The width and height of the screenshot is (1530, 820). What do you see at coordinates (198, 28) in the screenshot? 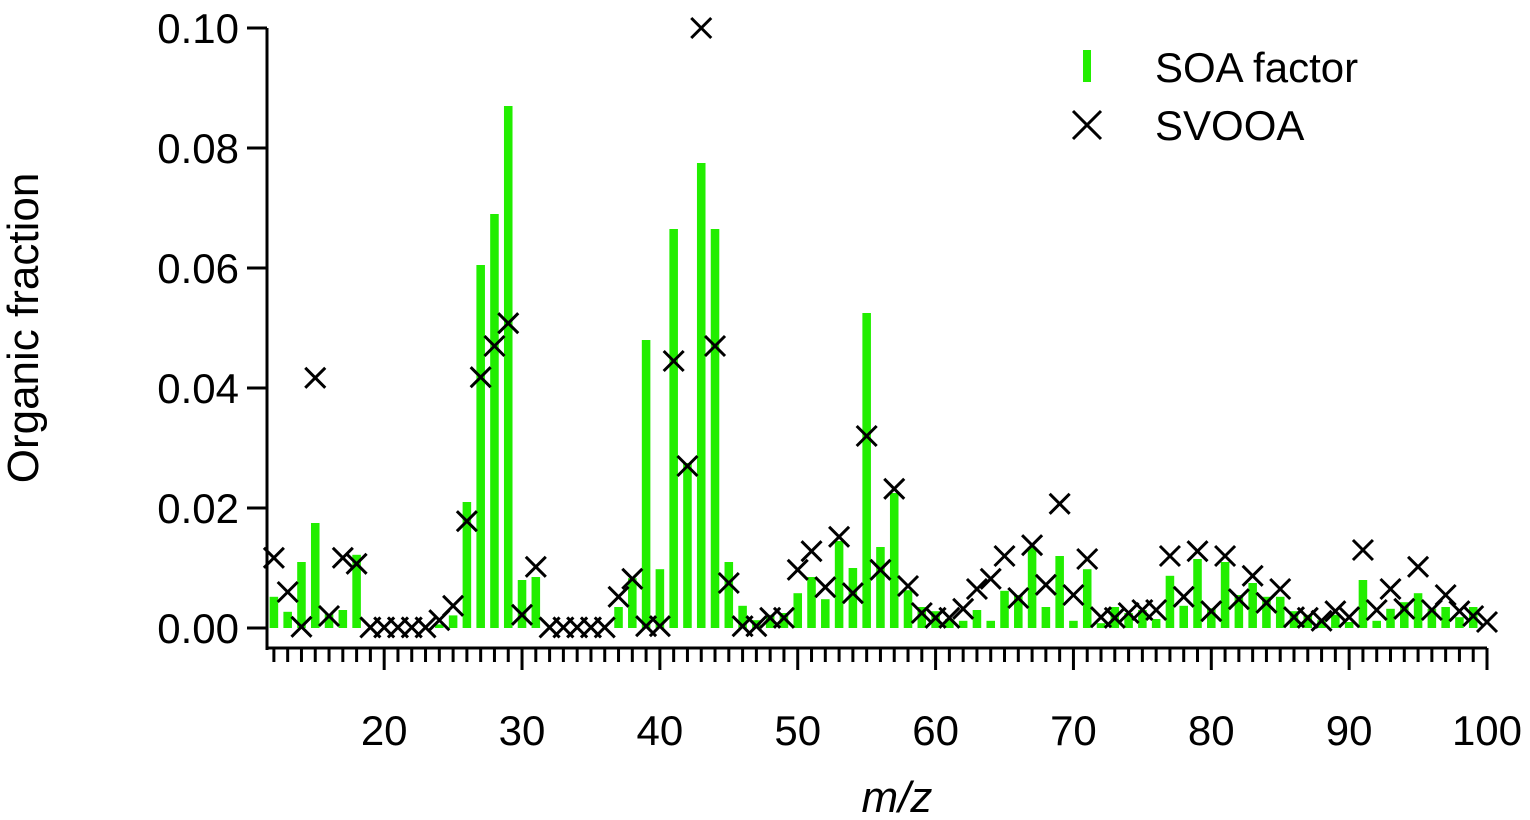
I see `y-tick-label: 0.10` at bounding box center [198, 28].